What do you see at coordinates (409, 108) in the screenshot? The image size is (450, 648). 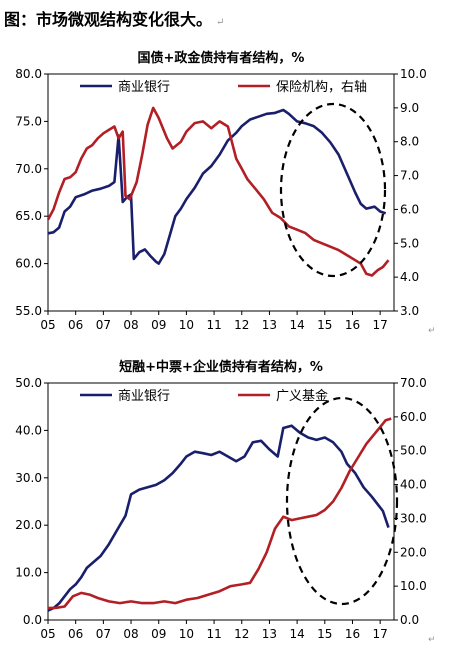 I see `right-axis-tick-label: 9.0` at bounding box center [409, 108].